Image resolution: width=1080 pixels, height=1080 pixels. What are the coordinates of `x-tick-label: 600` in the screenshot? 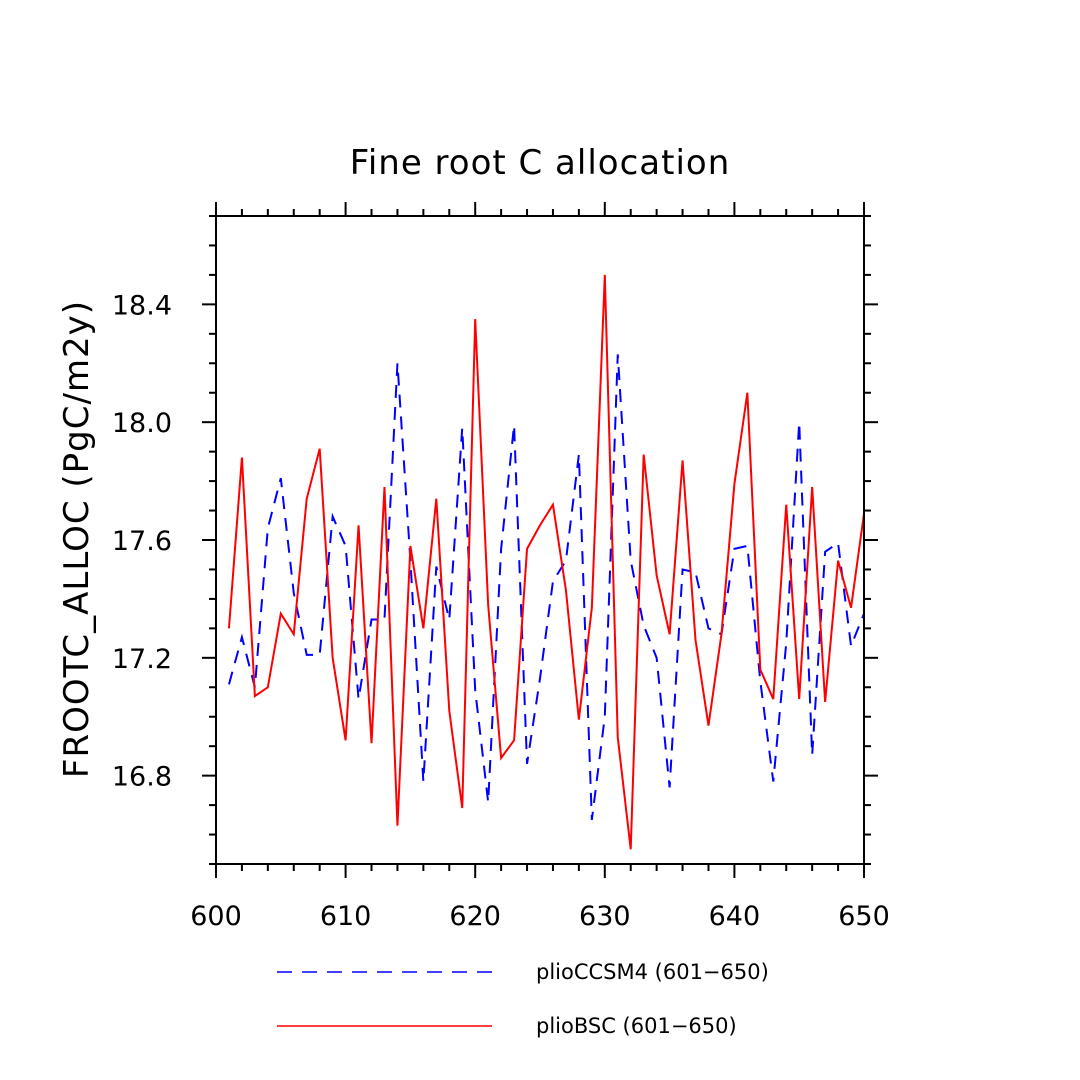 It's located at (216, 916).